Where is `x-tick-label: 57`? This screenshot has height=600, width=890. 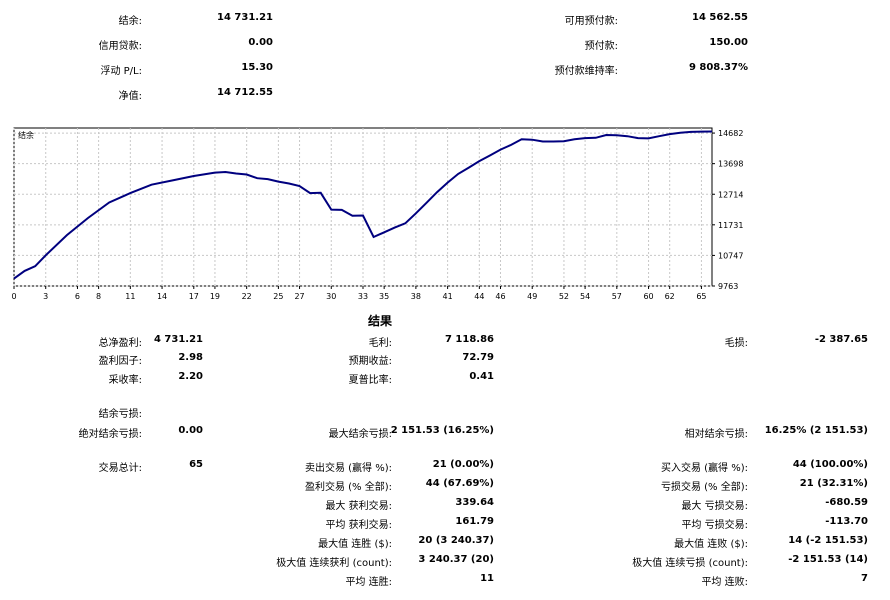 x-tick-label: 57 is located at coordinates (617, 296).